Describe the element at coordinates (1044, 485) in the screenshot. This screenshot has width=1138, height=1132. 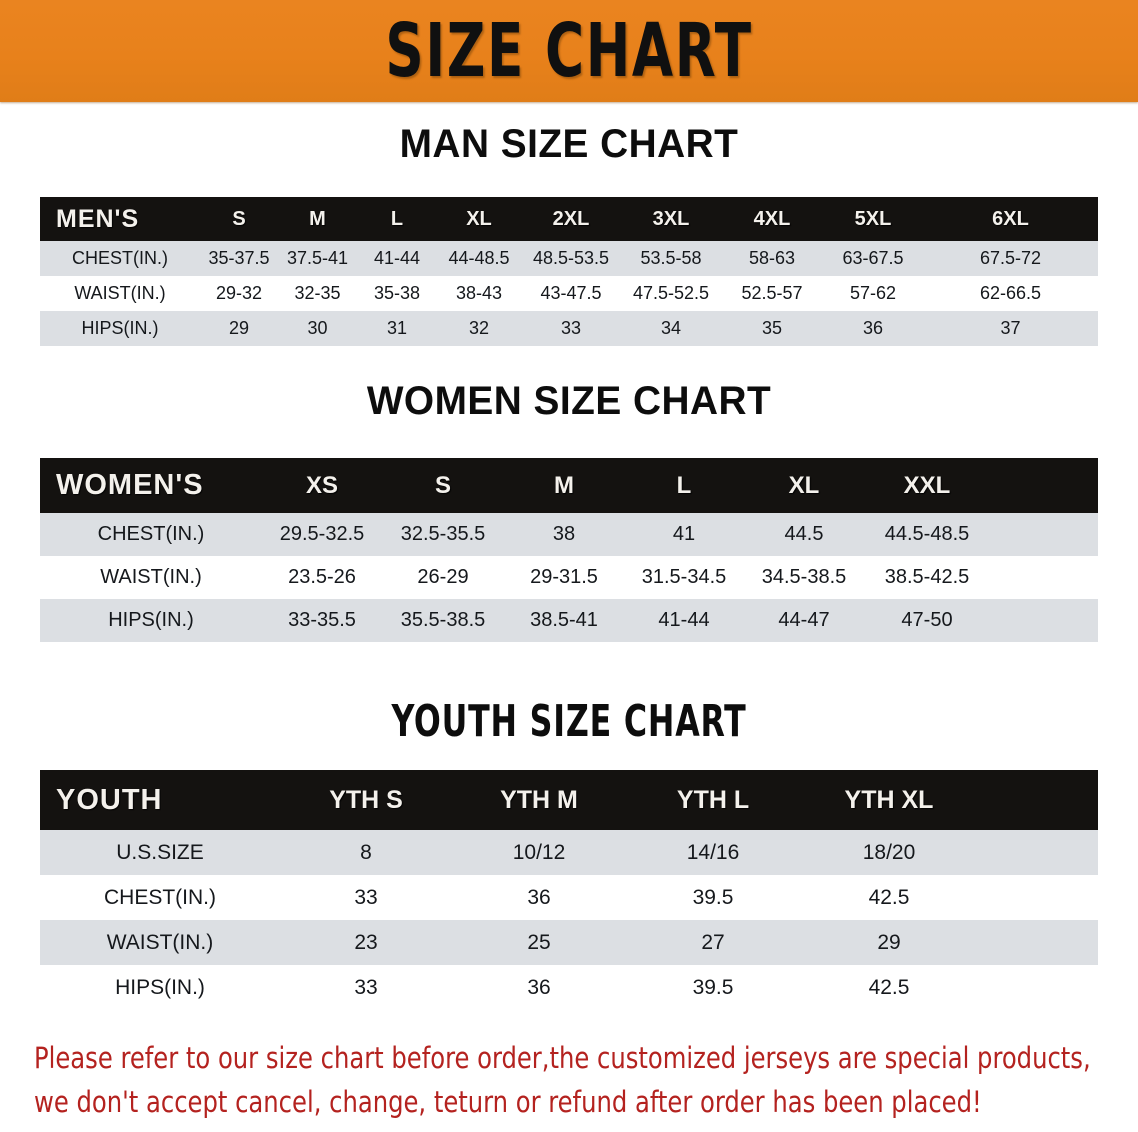
I see `women-header-spacer` at that location.